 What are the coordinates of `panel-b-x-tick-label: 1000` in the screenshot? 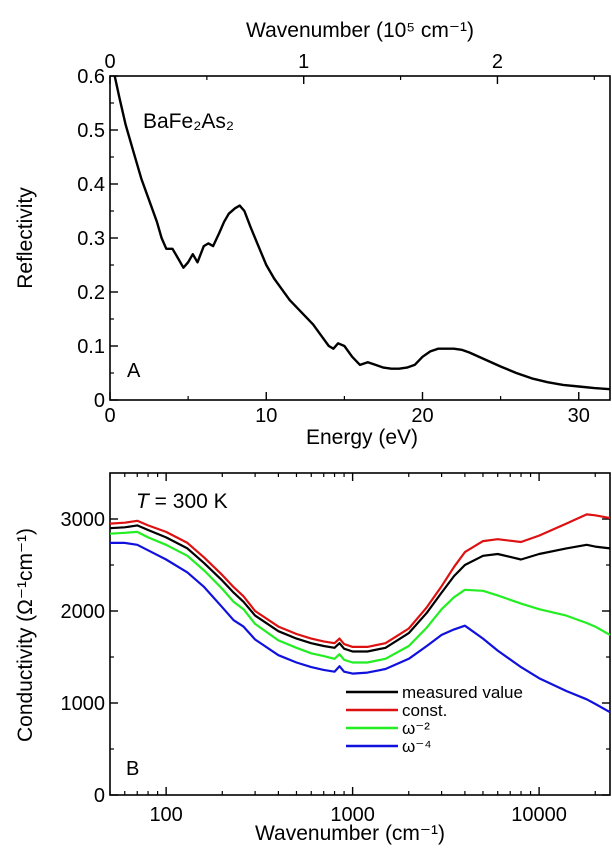 It's located at (352, 815).